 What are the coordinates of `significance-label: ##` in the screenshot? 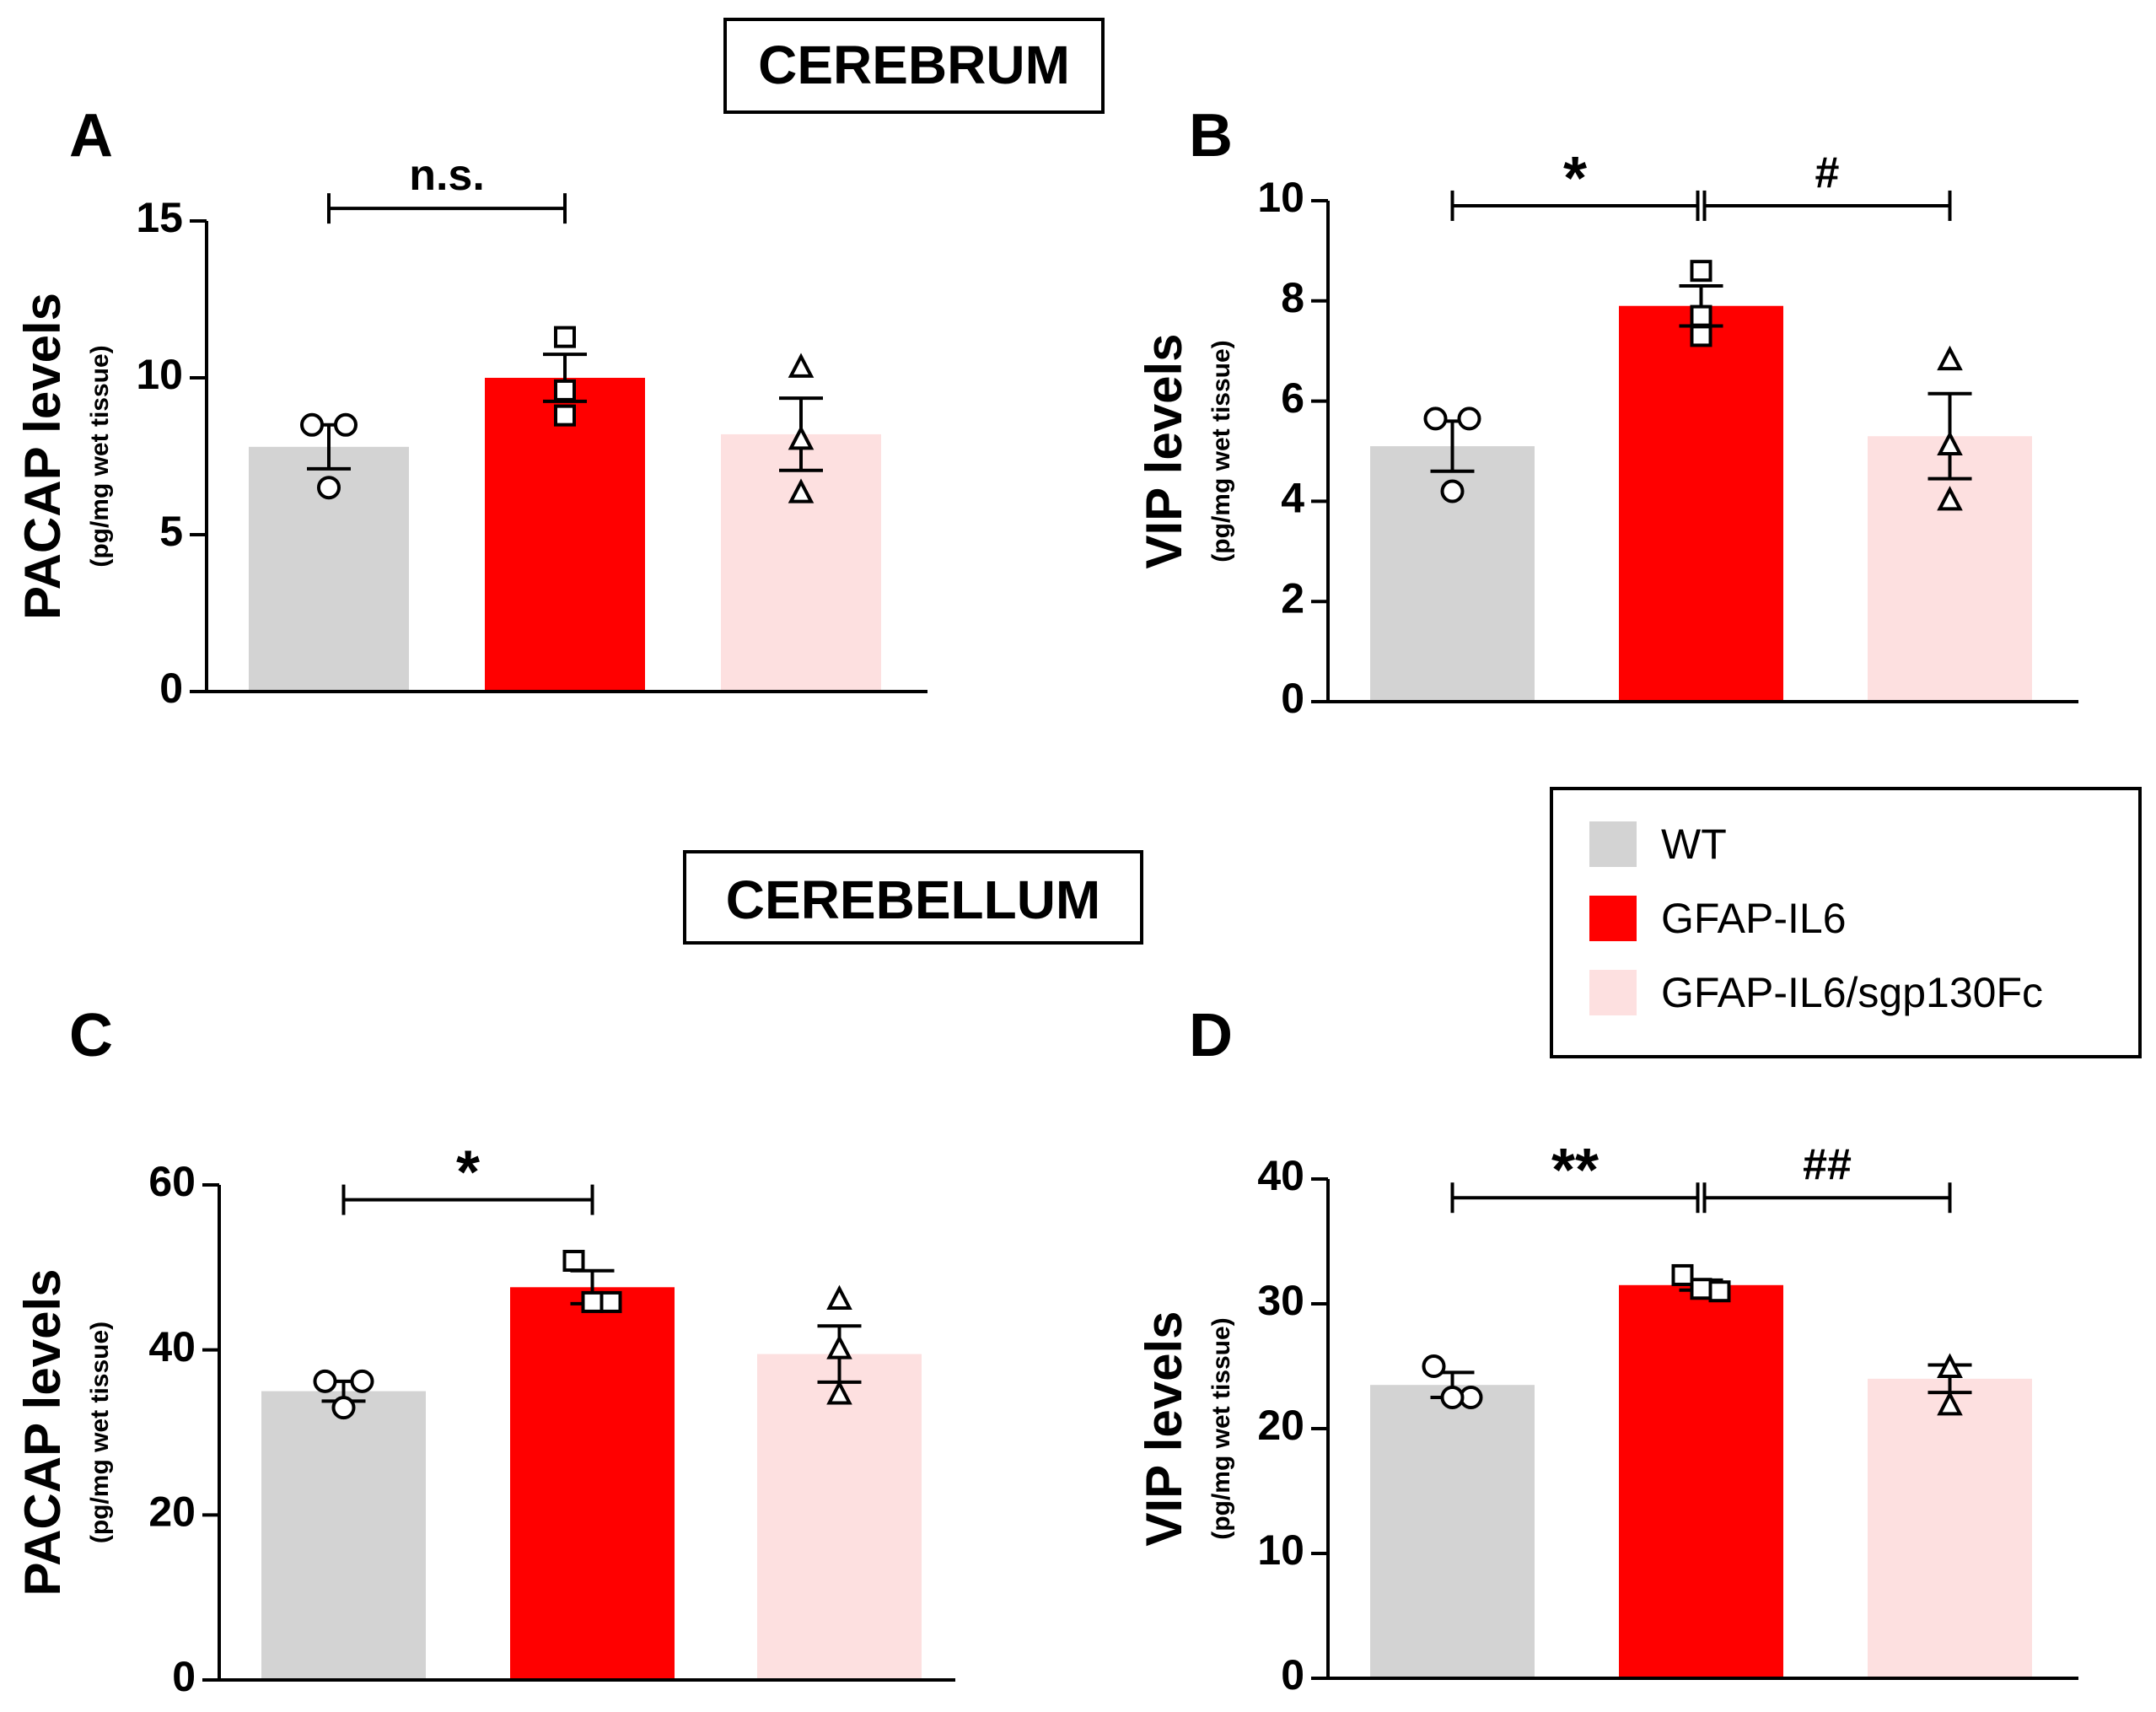 It's located at (1827, 1165).